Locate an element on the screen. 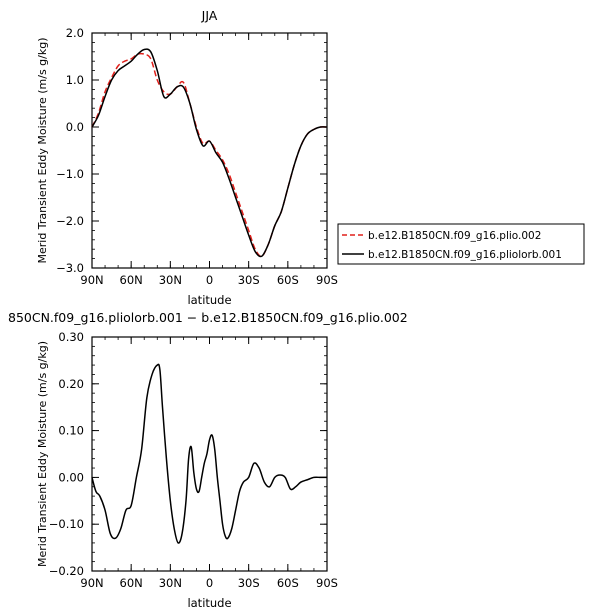 The height and width of the screenshot is (616, 616). legend-label: b.e12.B1850CN.f09_g16.pliolorb.001 is located at coordinates (465, 255).